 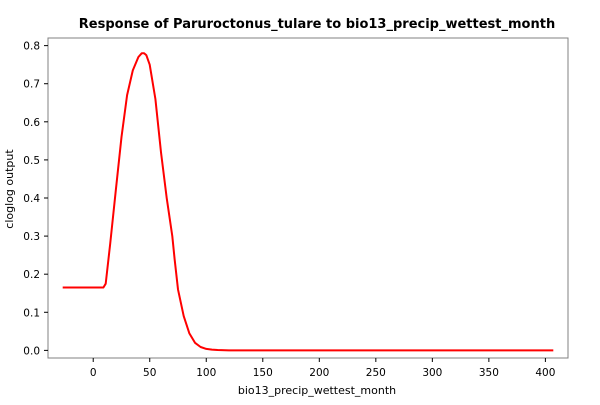 I want to click on x-tick-label: 50, so click(x=149, y=373).